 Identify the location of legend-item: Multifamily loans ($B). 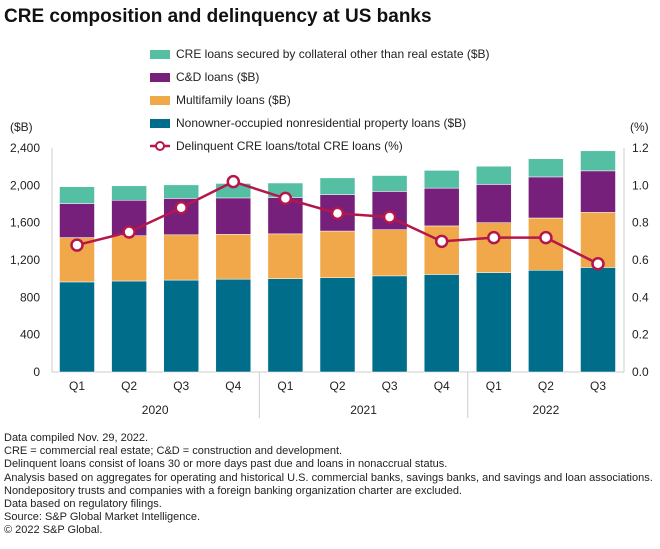
(220, 100).